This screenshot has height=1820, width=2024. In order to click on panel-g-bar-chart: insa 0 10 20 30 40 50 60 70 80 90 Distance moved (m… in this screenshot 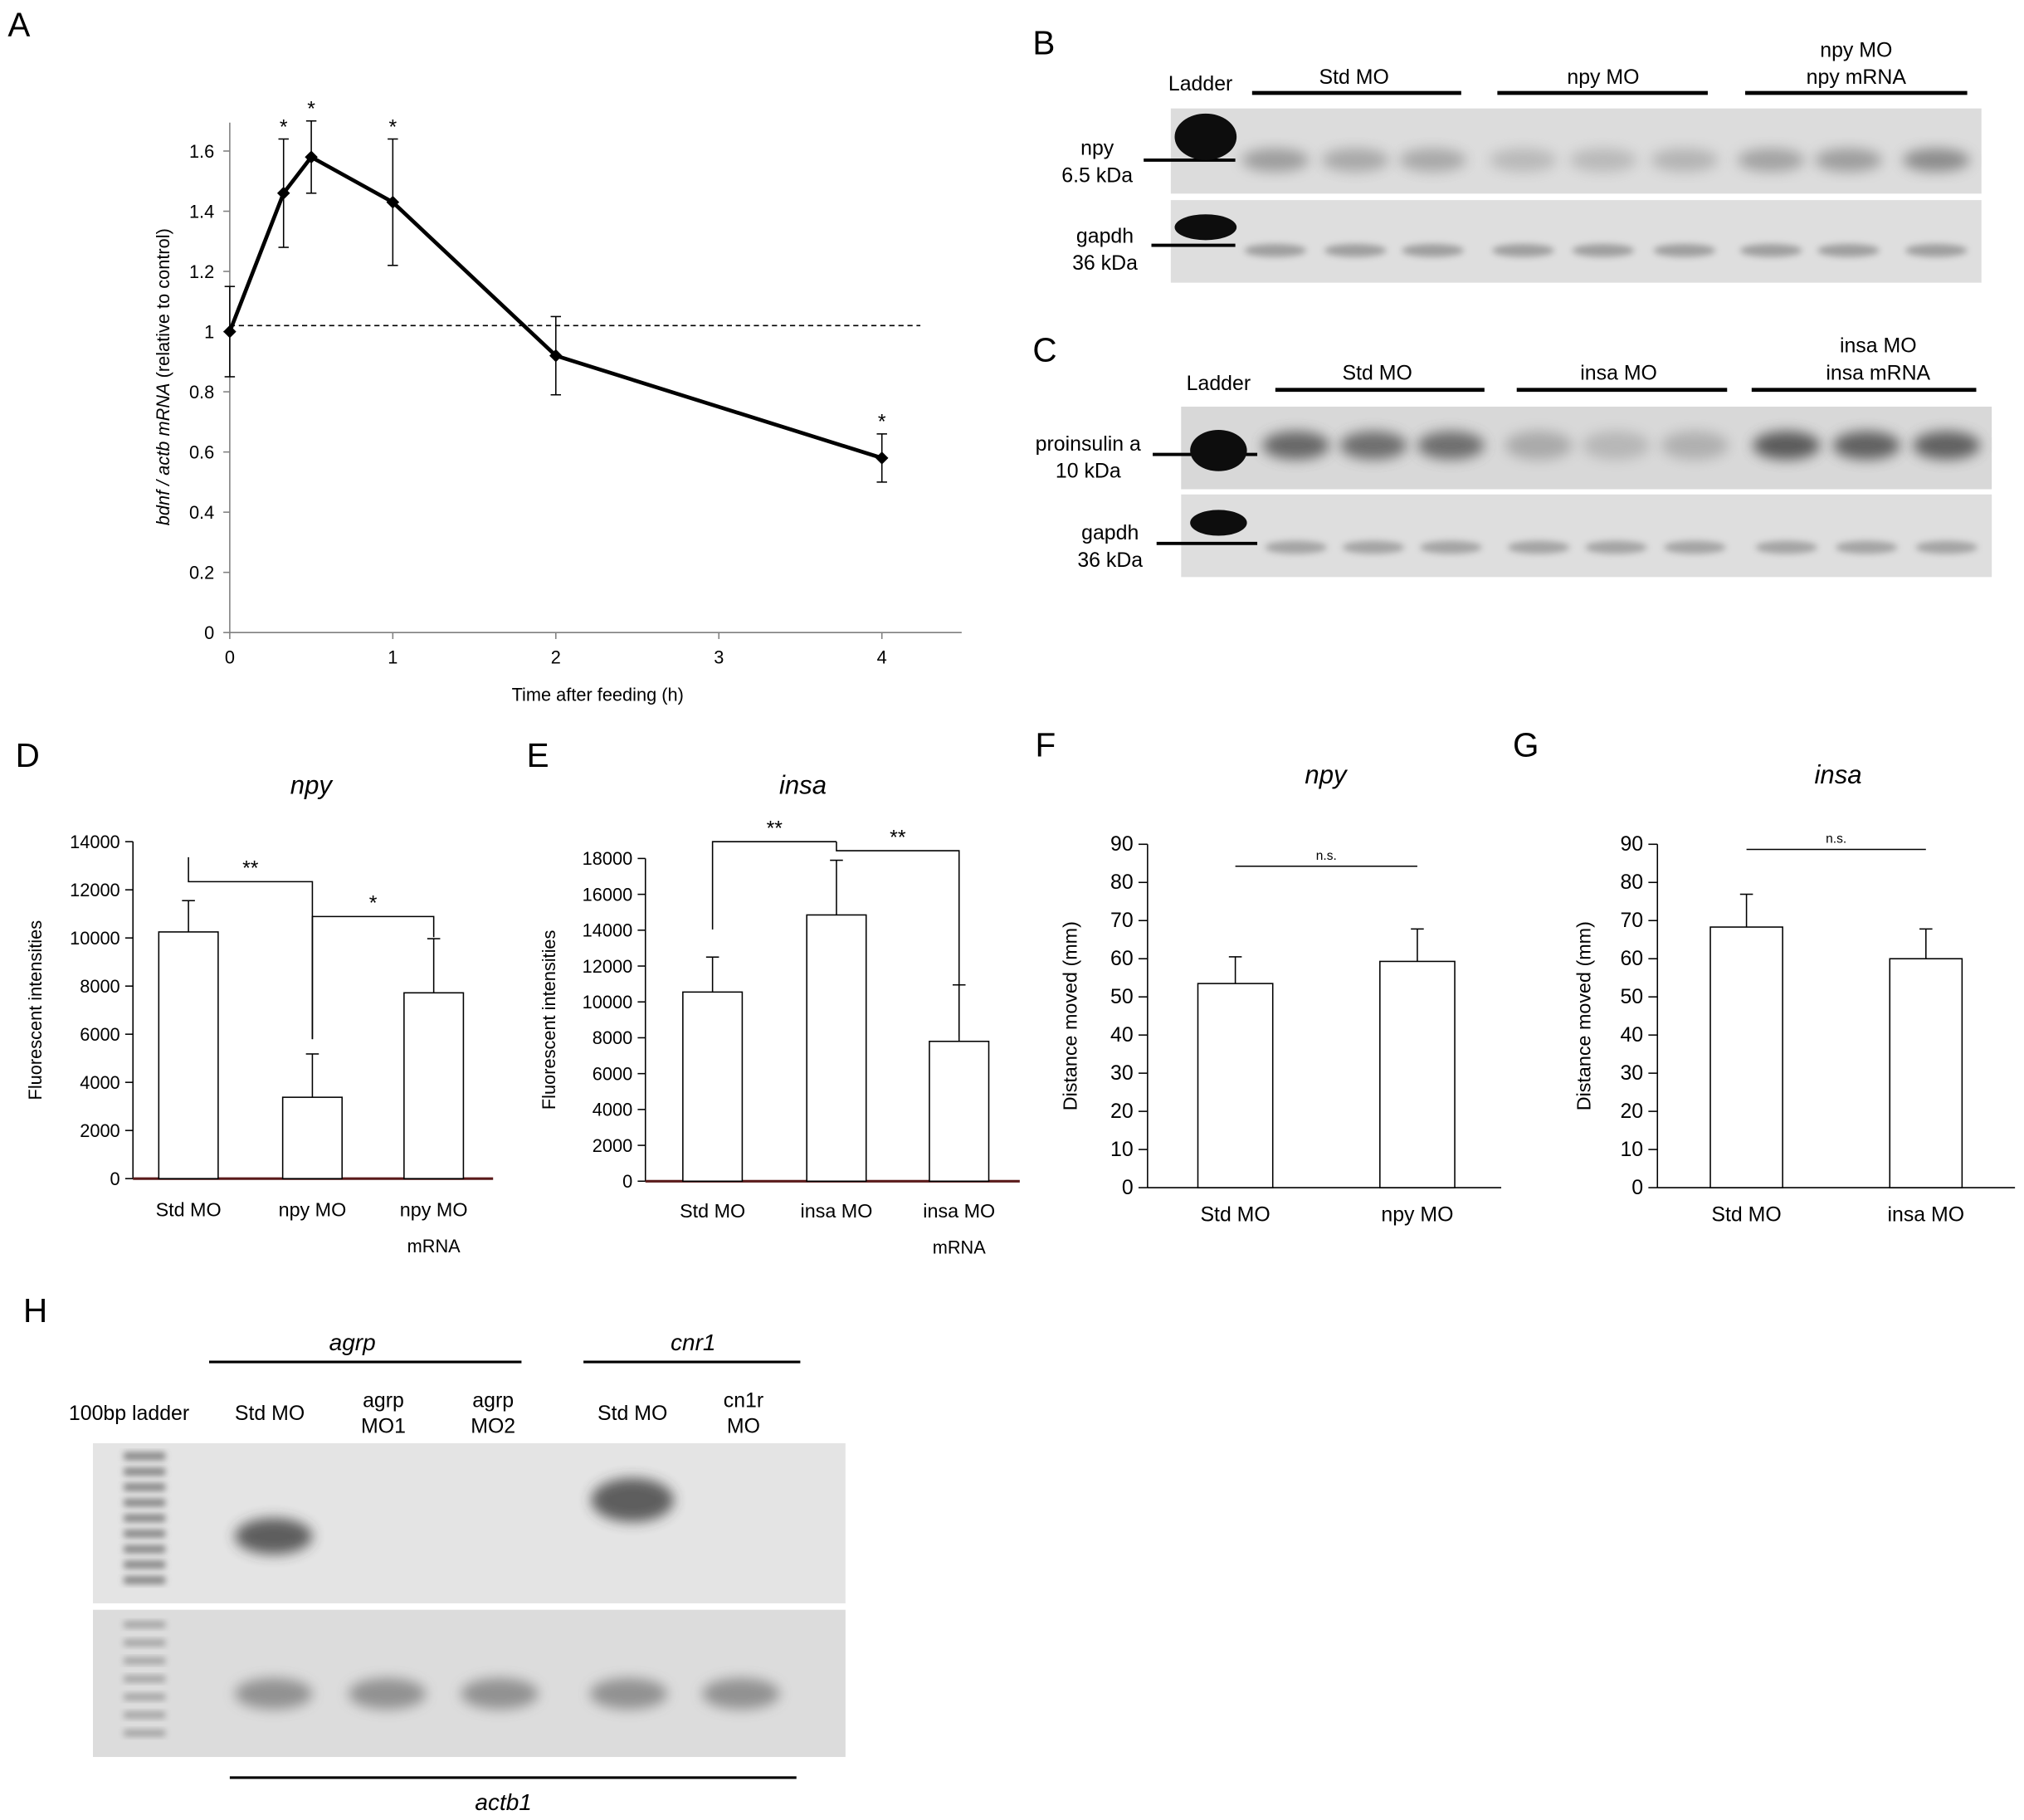, I will do `click(1794, 993)`.